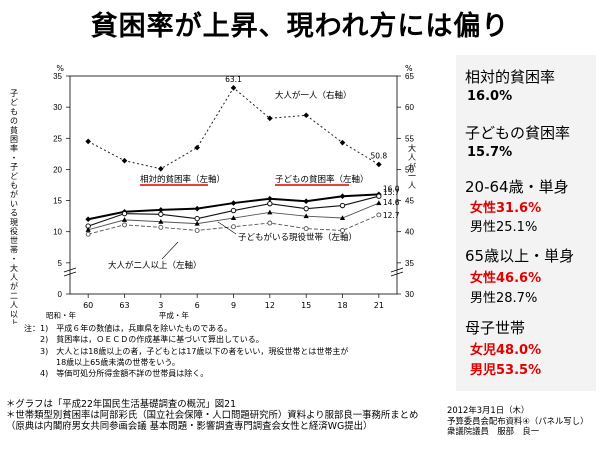 This screenshot has height=450, width=600. Describe the element at coordinates (342, 305) in the screenshot. I see `x-axis-tick-label: 18` at that location.